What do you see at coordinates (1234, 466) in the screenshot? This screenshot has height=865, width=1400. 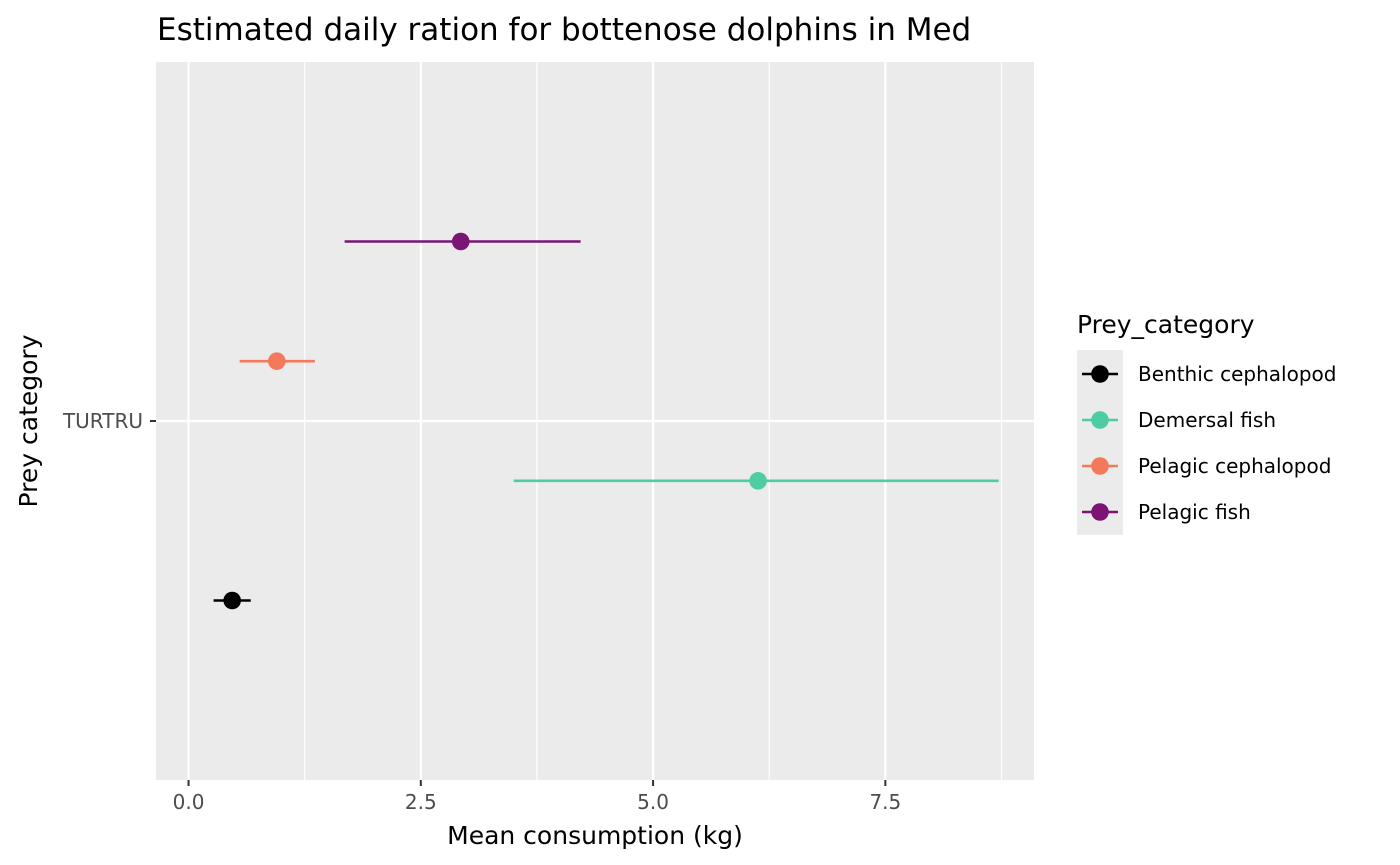 I see `legend-label: Pelagic cephalopod` at bounding box center [1234, 466].